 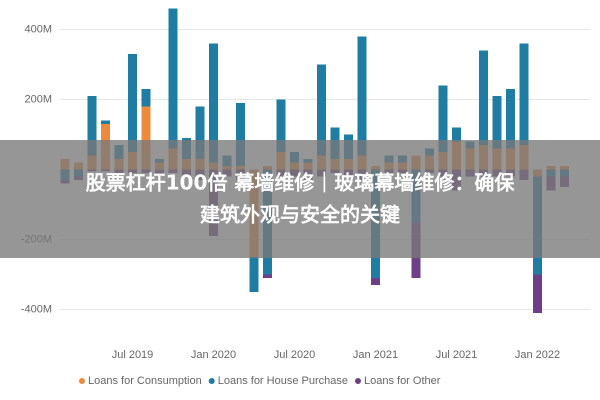 I want to click on overlay-text: 建筑外观与安全的关键, so click(x=300, y=215).